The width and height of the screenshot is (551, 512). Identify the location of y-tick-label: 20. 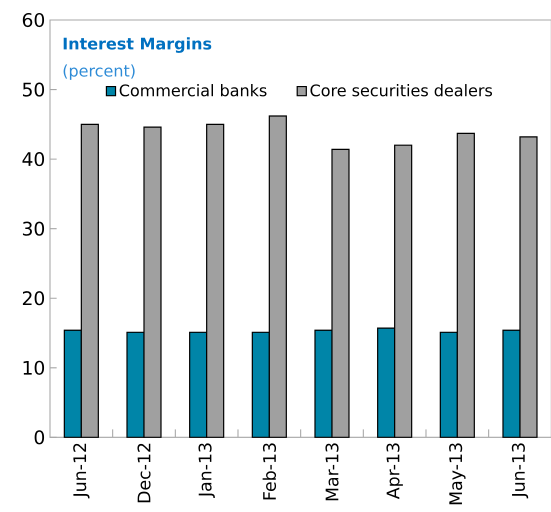
(33, 298).